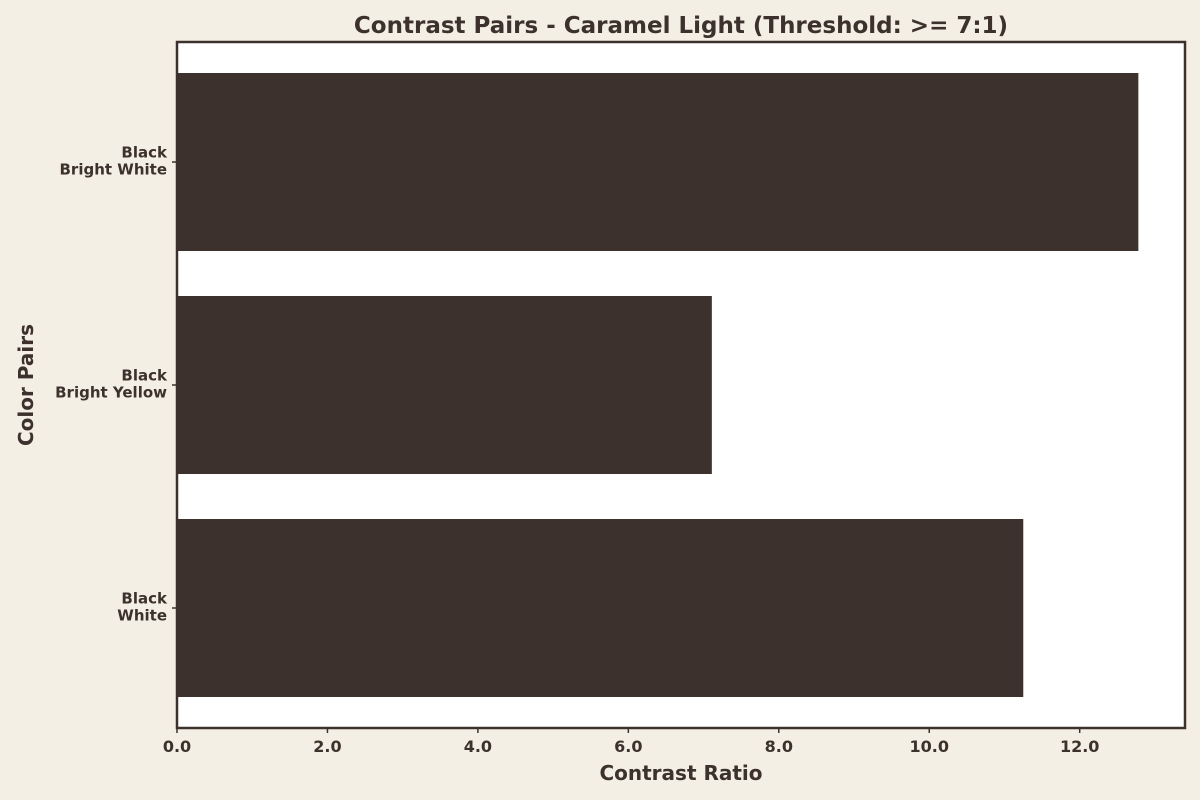 This screenshot has width=1200, height=800. Describe the element at coordinates (444, 385) in the screenshot. I see `bar` at that location.